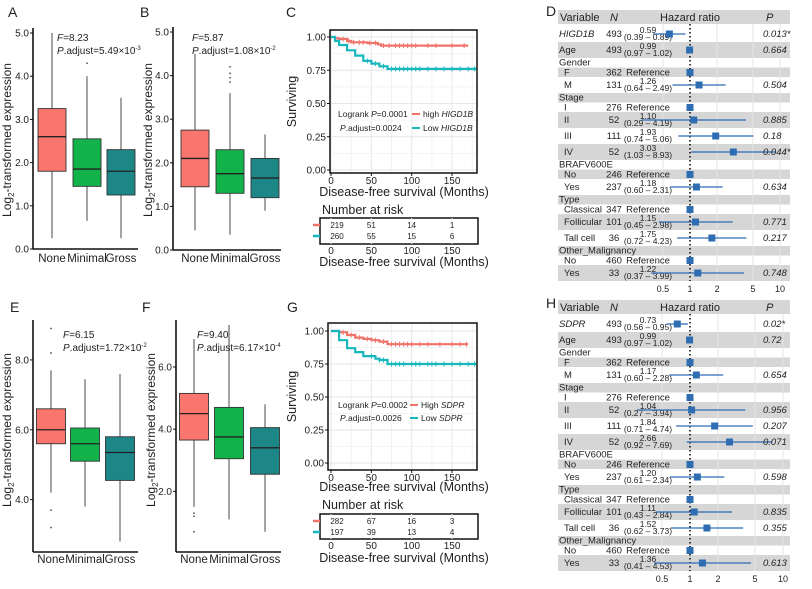 The width and height of the screenshot is (812, 589). Describe the element at coordinates (775, 222) in the screenshot. I see `row-p-value: 0.771` at that location.